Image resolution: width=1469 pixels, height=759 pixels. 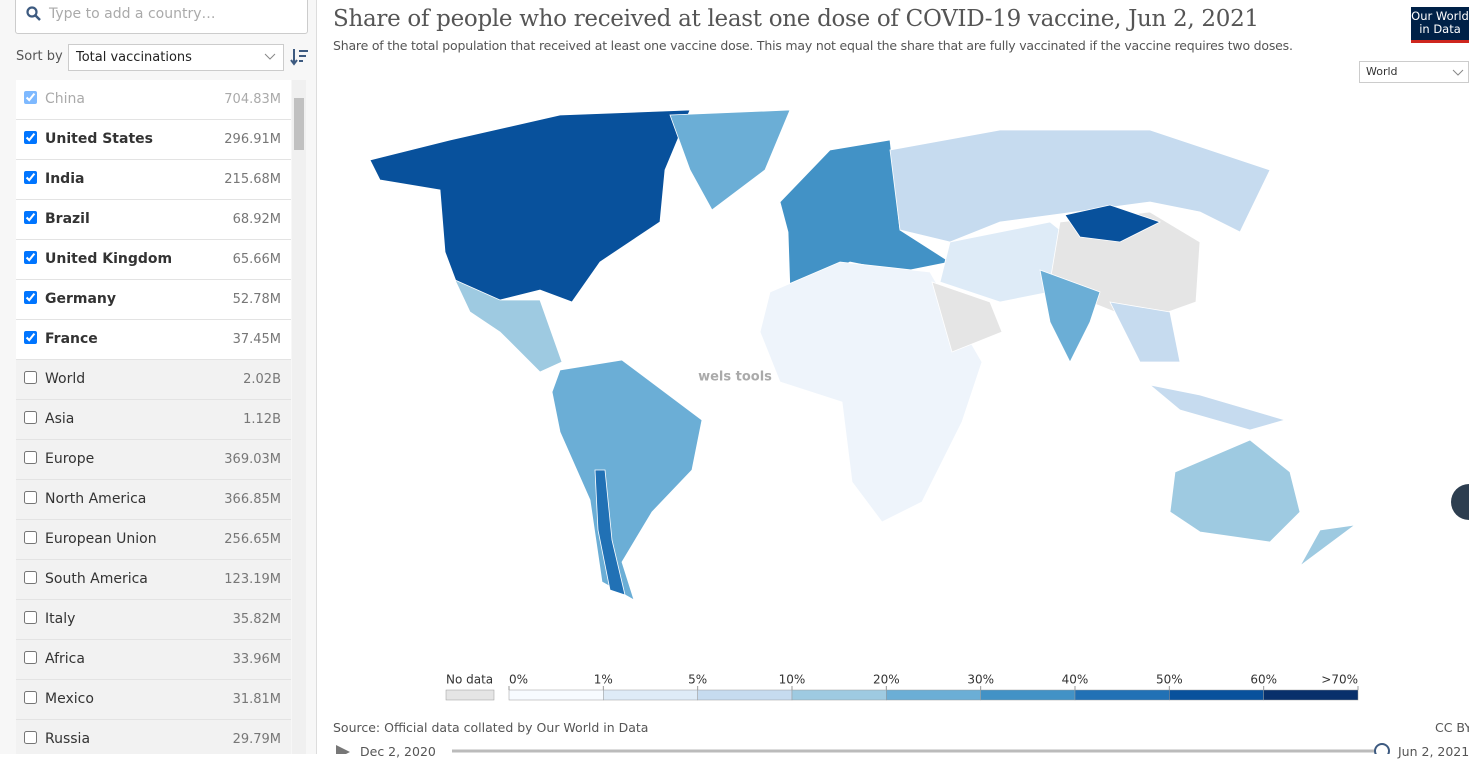 I want to click on list-row: Italy 35.82M, so click(x=153, y=620).